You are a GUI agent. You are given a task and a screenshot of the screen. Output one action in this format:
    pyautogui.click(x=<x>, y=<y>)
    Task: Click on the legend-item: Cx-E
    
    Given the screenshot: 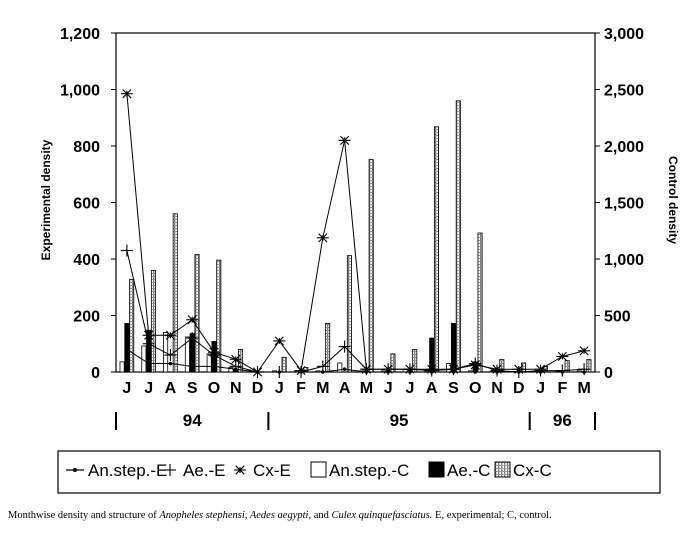 What is the action you would take?
    pyautogui.click(x=262, y=470)
    